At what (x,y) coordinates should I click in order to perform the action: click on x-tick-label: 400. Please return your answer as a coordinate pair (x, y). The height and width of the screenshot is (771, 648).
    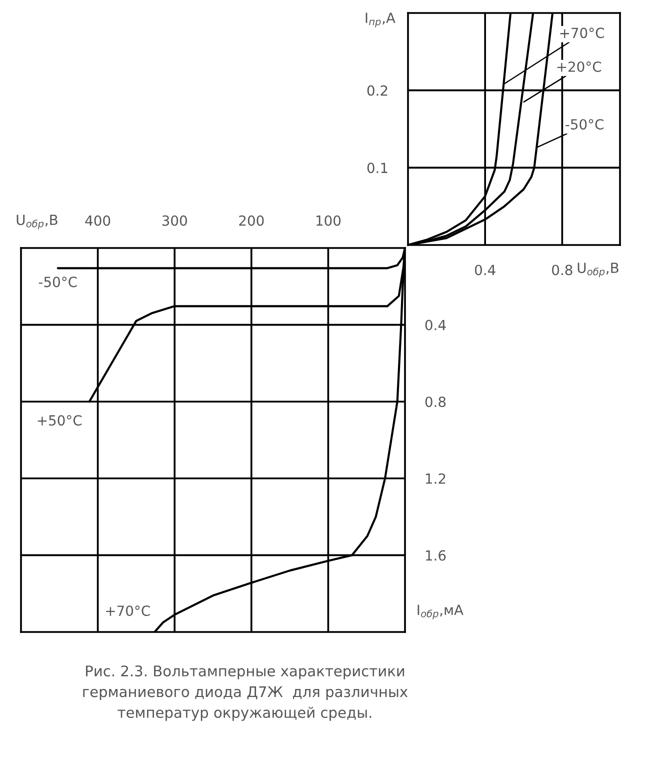
    Looking at the image, I should click on (97, 220).